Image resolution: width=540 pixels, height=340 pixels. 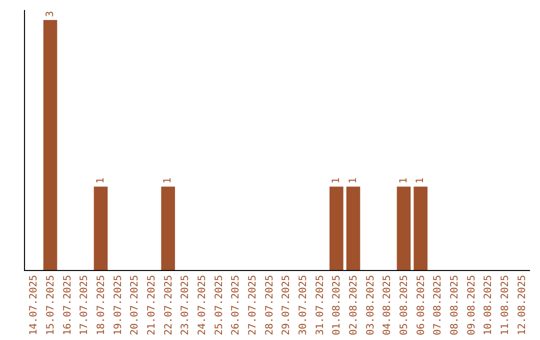 I want to click on x-tick-label: 17.07.2025, so click(x=84, y=305).